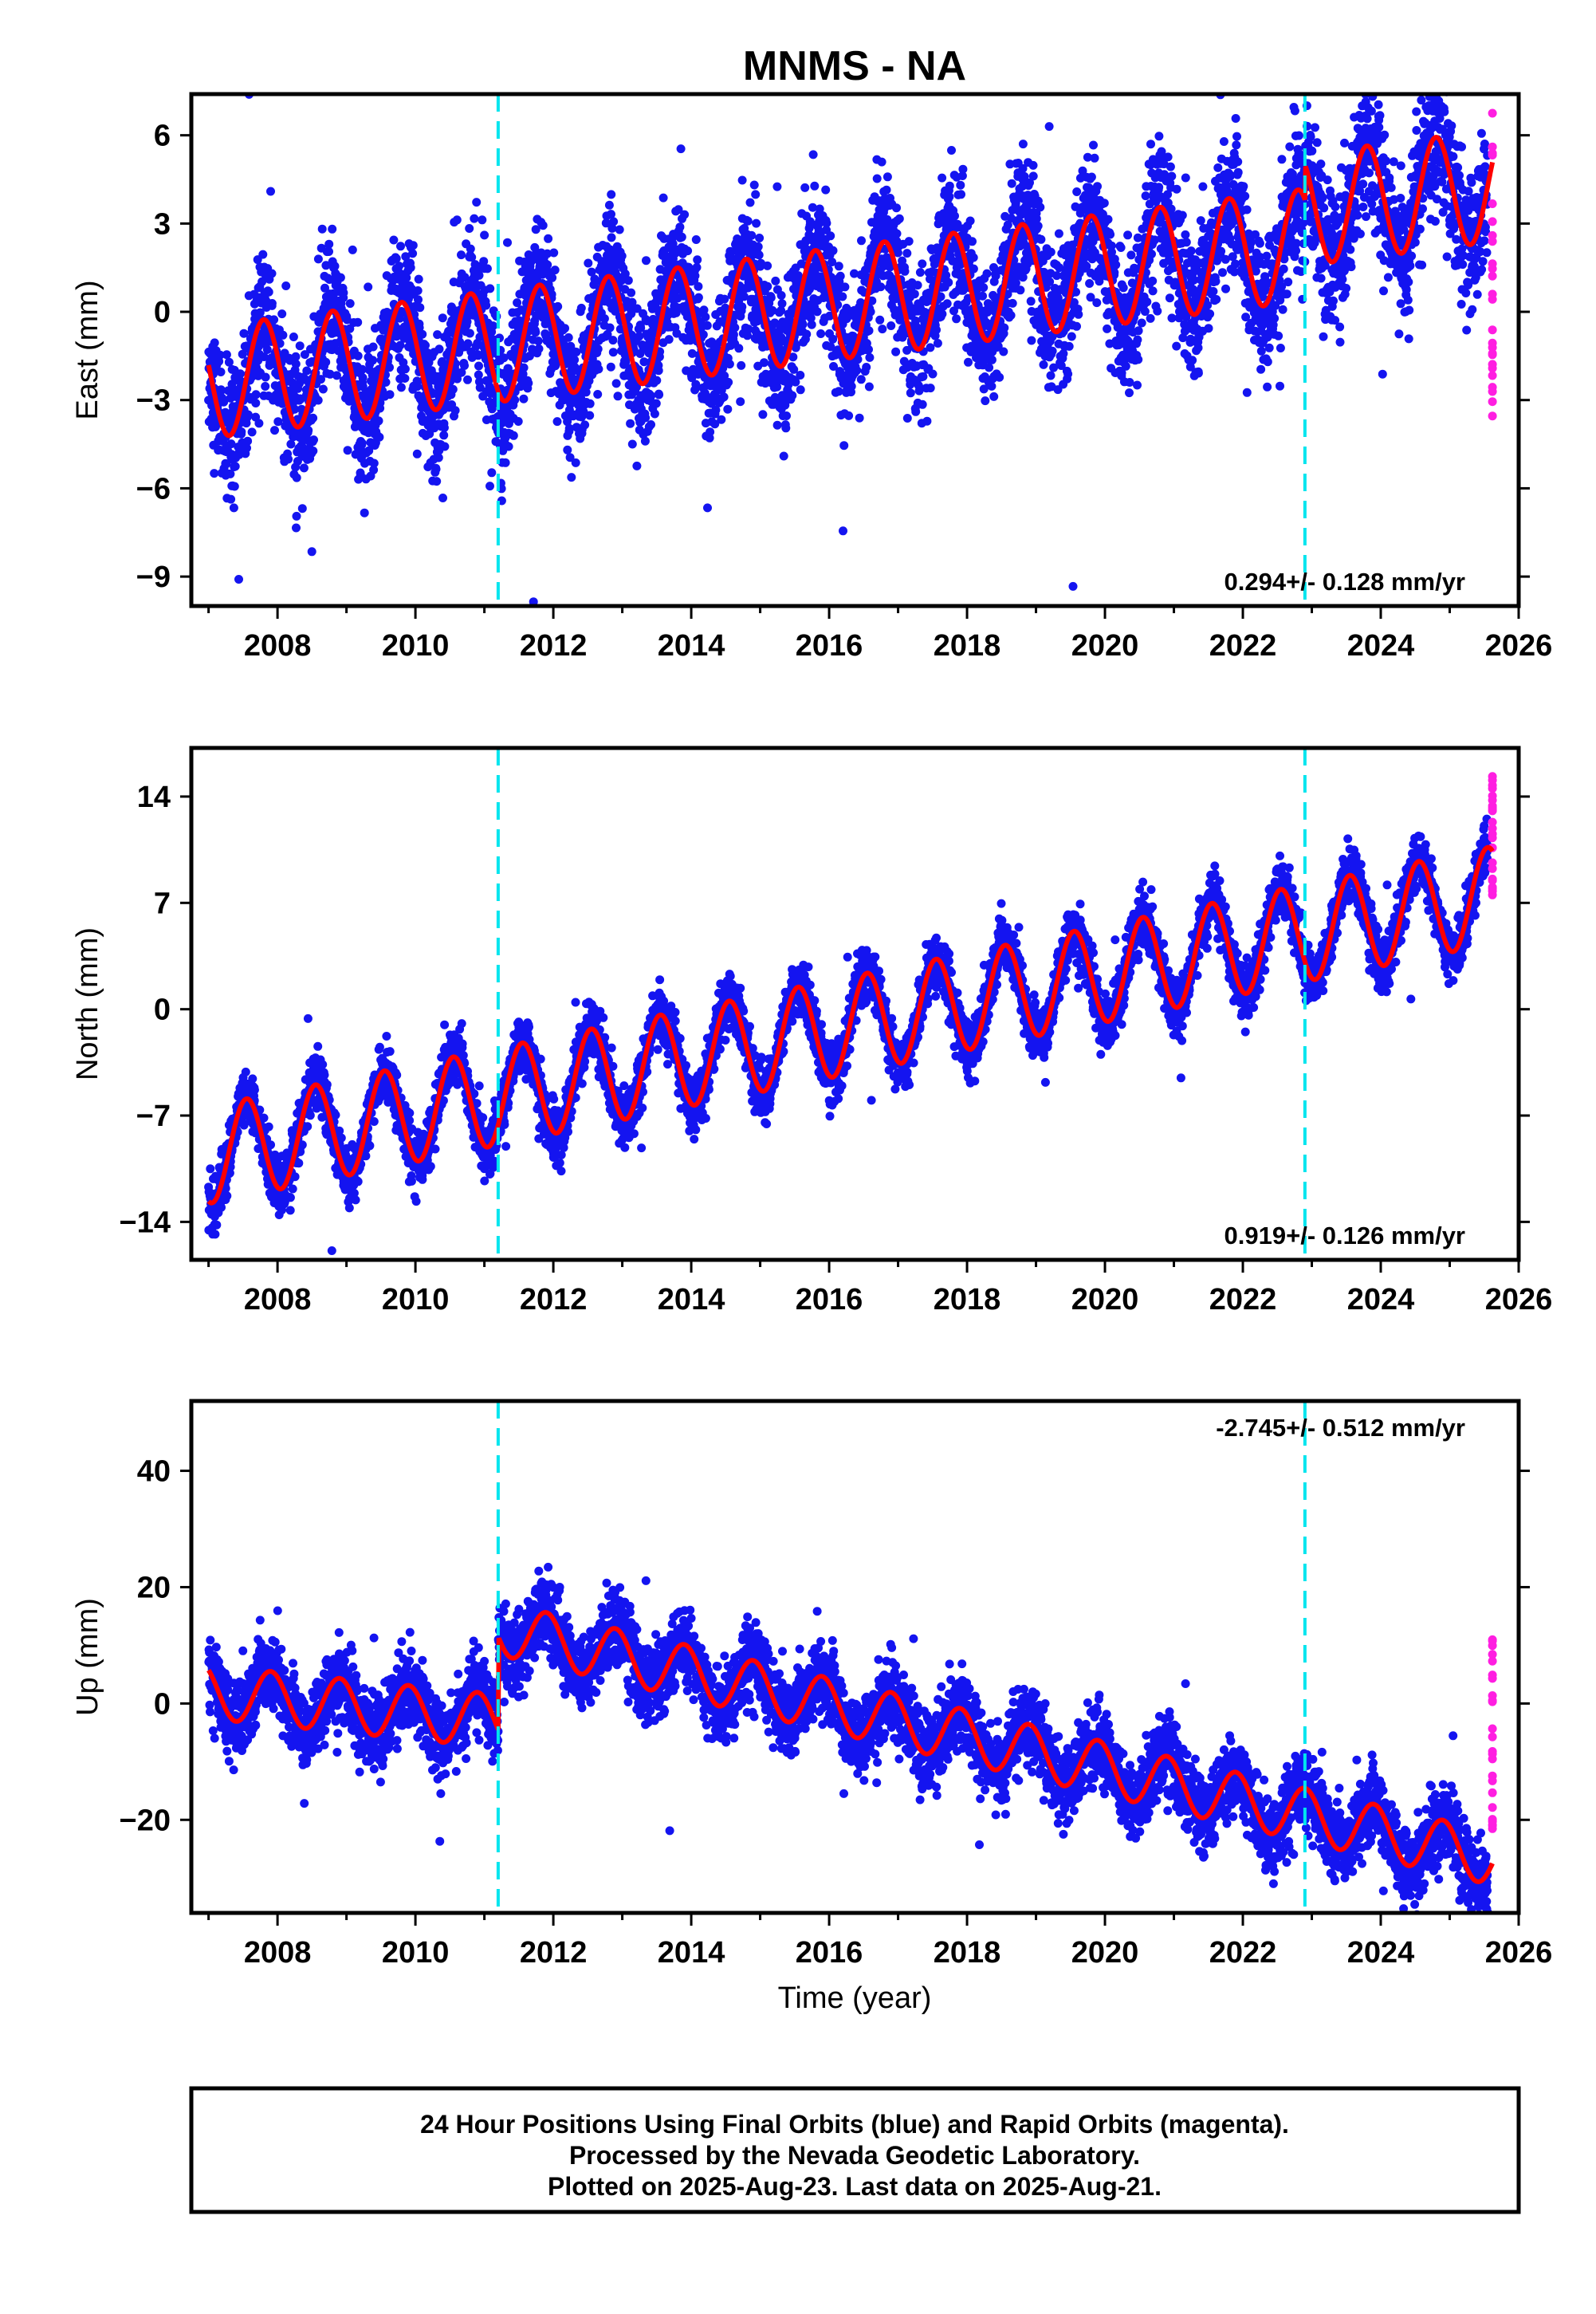 This screenshot has width=1596, height=2314. Describe the element at coordinates (850, 1025) in the screenshot. I see `north-model-line` at that location.